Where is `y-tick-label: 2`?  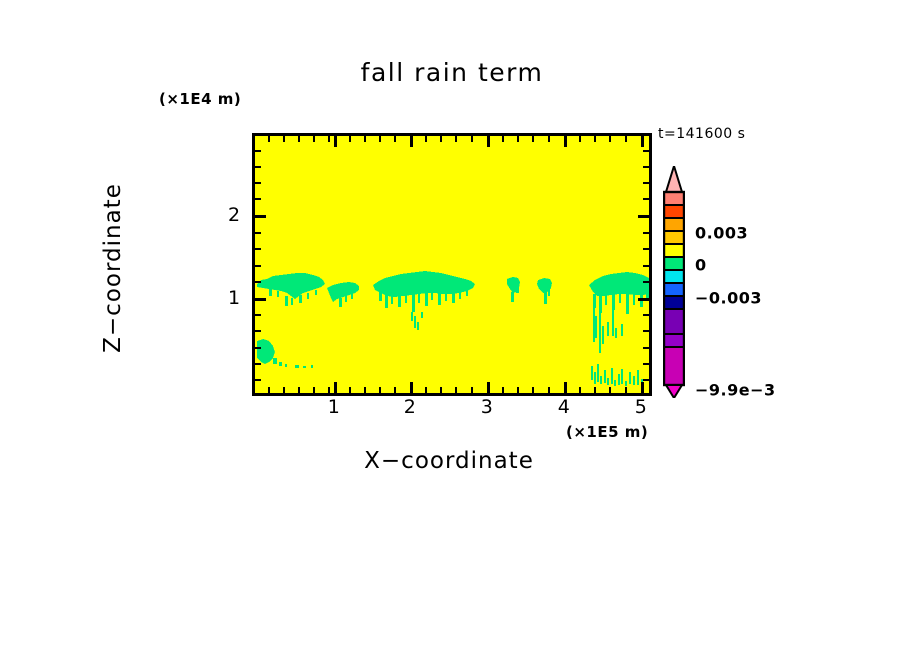 y-tick-label: 2 is located at coordinates (234, 215).